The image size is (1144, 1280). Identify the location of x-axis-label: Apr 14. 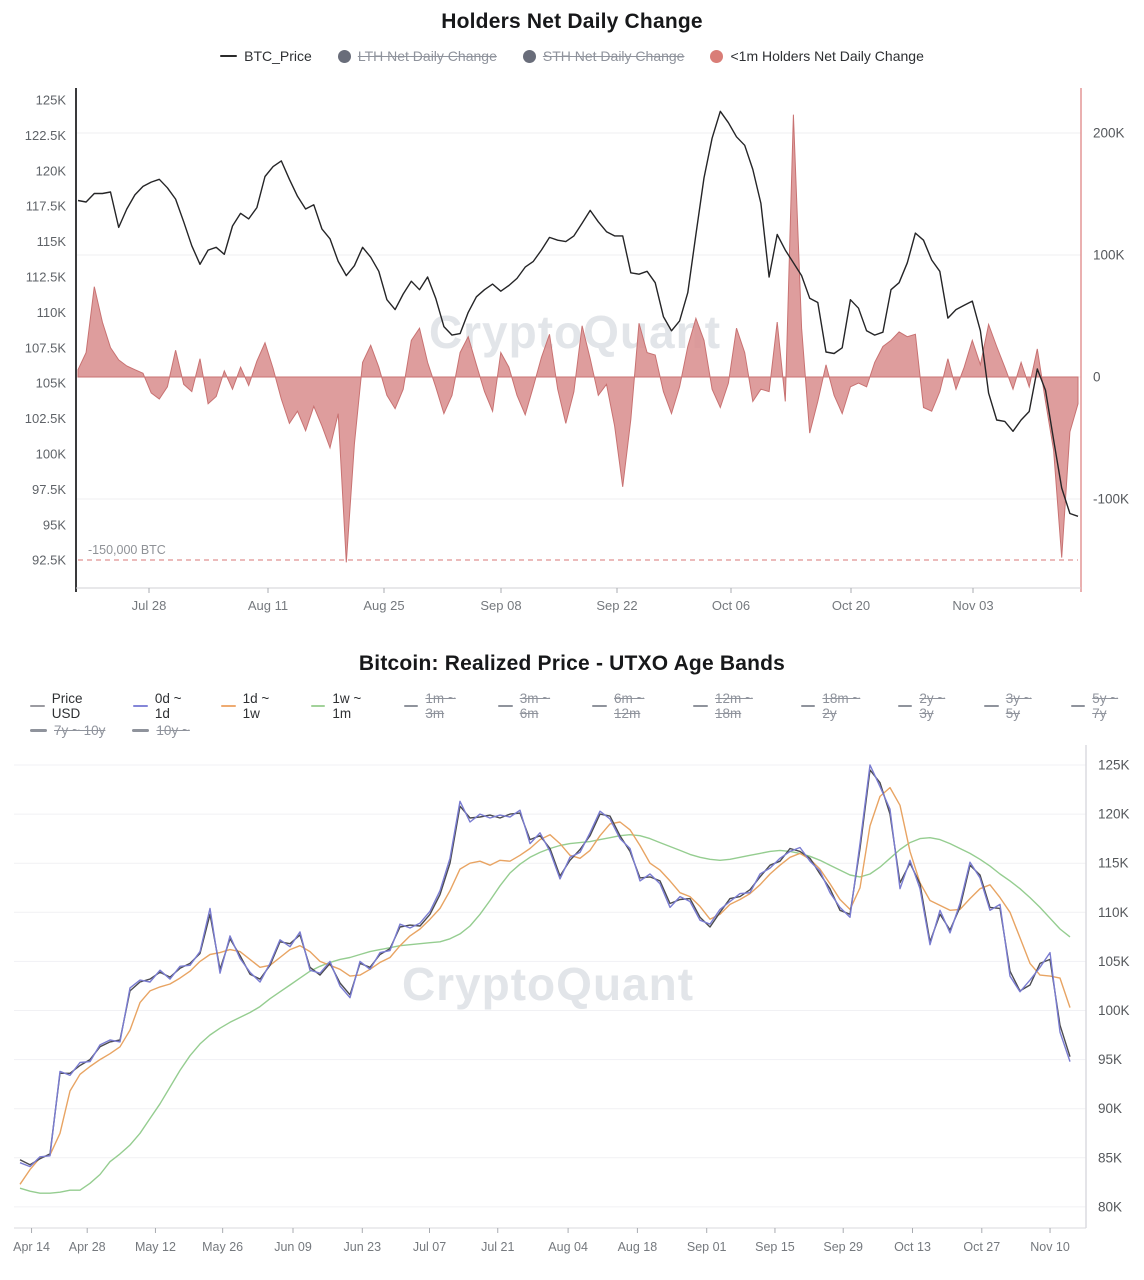
(31, 1247).